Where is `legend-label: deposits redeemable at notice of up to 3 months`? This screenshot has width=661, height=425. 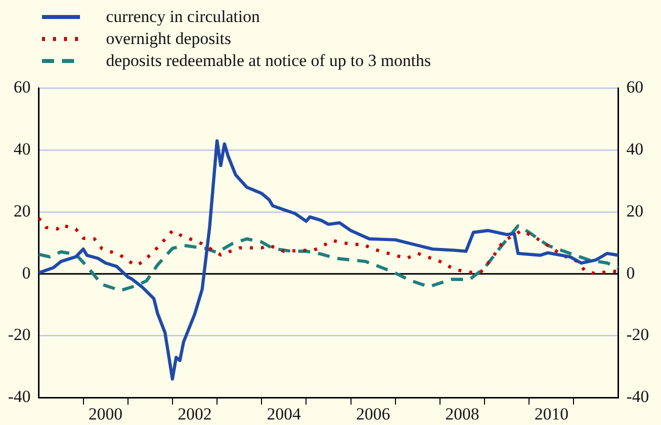 legend-label: deposits redeemable at notice of up to 3 months is located at coordinates (268, 61).